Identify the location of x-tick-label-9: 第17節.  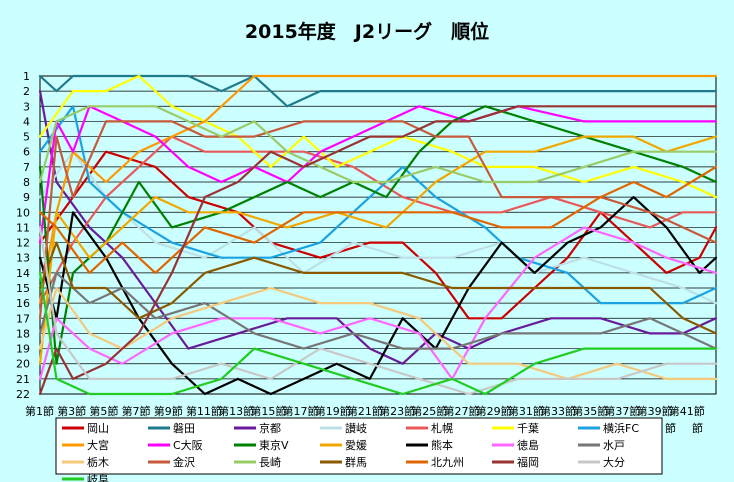
(301, 411).